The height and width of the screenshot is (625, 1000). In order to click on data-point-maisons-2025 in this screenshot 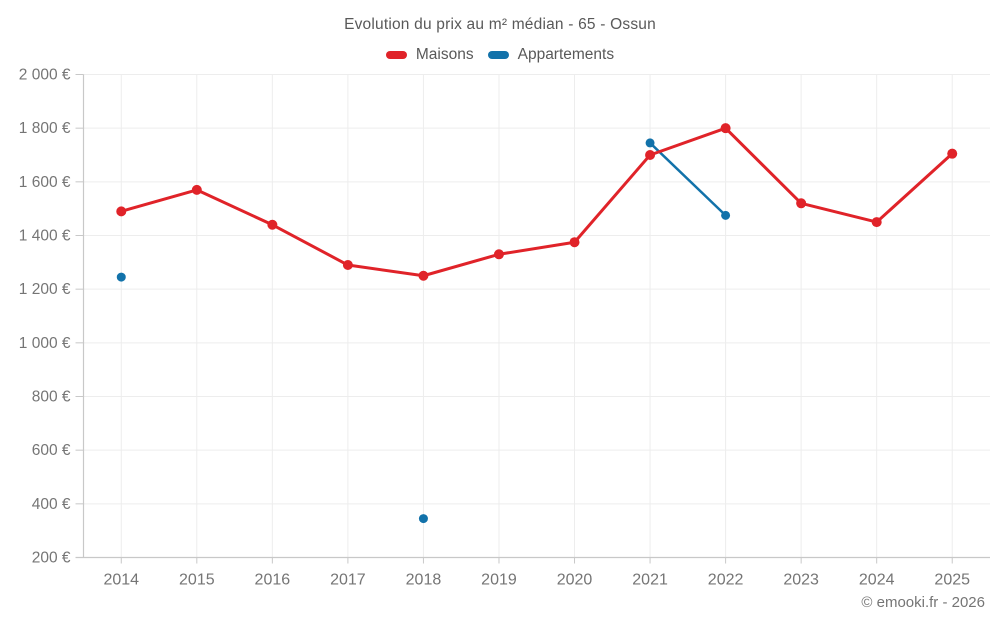, I will do `click(952, 153)`.